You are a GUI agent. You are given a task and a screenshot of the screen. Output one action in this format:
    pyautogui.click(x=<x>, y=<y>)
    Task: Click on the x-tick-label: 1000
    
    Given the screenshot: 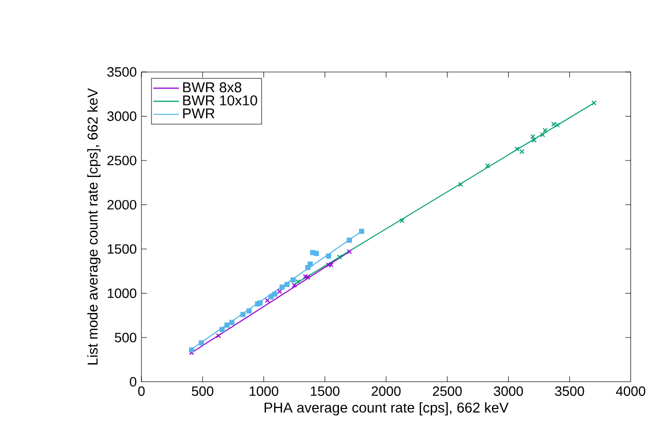 What is the action you would take?
    pyautogui.click(x=264, y=391)
    